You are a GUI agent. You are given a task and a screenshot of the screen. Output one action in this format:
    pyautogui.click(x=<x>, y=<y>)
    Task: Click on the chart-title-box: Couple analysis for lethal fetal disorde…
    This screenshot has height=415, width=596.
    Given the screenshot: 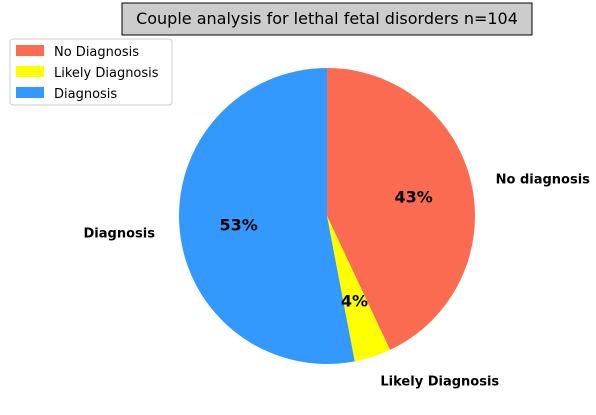 What is the action you would take?
    pyautogui.click(x=327, y=19)
    